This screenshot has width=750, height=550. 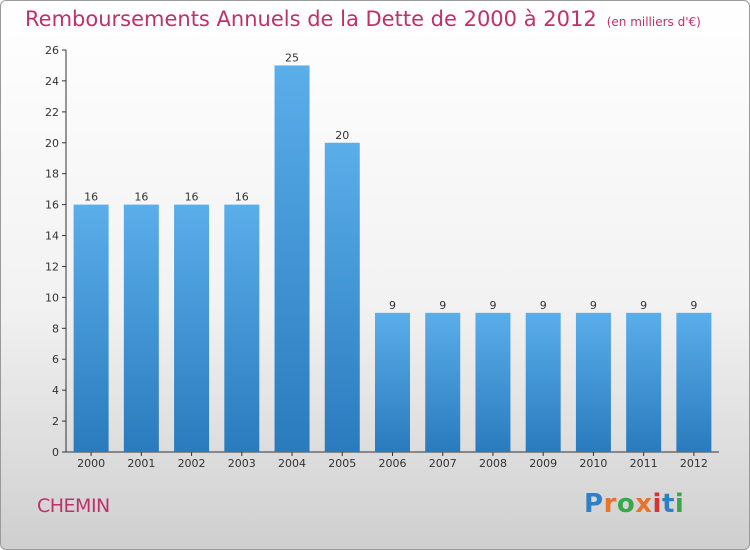 What do you see at coordinates (141, 328) in the screenshot?
I see `bar-2001` at bounding box center [141, 328].